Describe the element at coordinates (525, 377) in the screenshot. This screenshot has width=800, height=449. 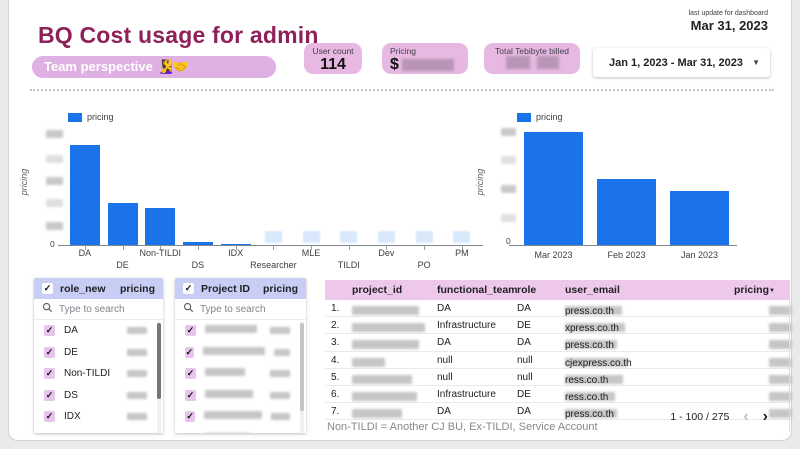
I see `cell-role: null` at that location.